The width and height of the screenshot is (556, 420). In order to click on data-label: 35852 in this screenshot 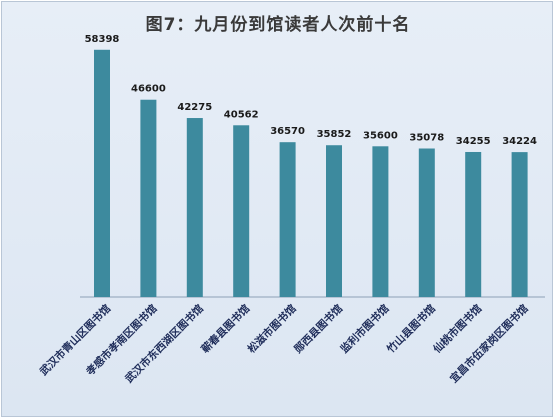, I will do `click(334, 134)`.